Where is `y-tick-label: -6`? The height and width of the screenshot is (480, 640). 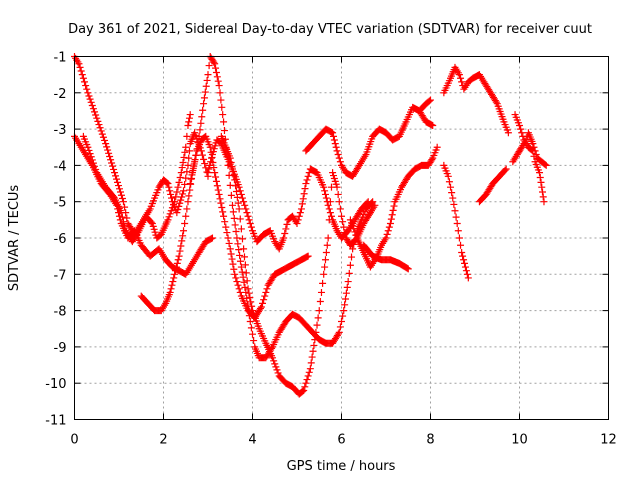
y-tick-label: -6 is located at coordinates (60, 239).